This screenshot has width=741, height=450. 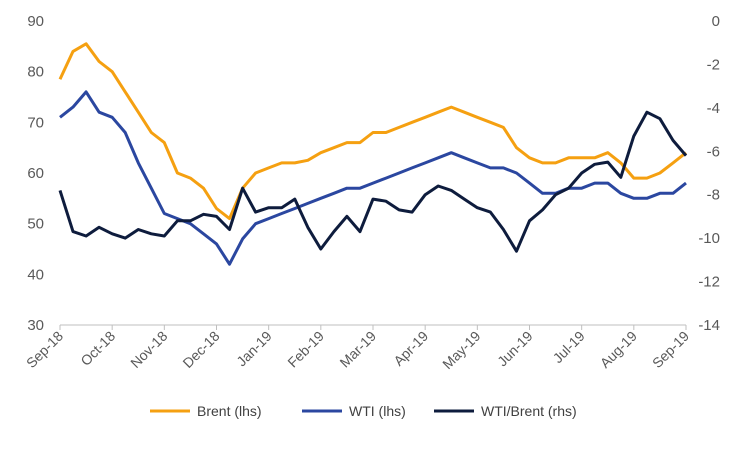 I want to click on legend-label: Brent (lhs), so click(x=229, y=411).